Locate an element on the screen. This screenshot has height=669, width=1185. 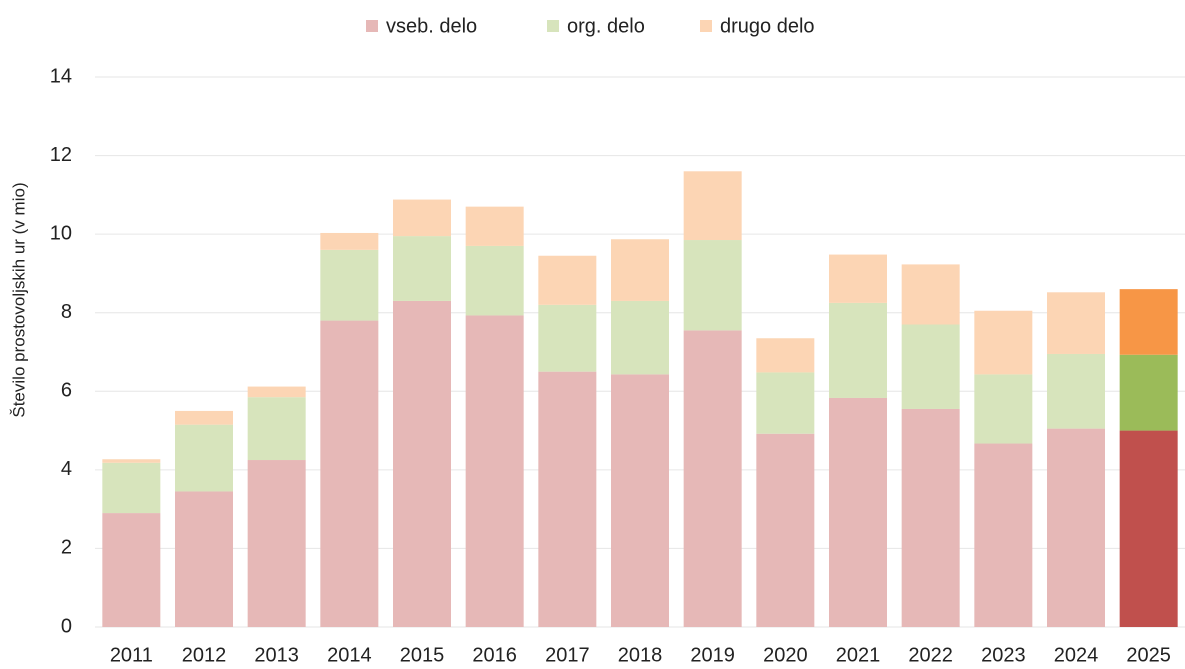
x-tick-label: 2025 is located at coordinates (1148, 655).